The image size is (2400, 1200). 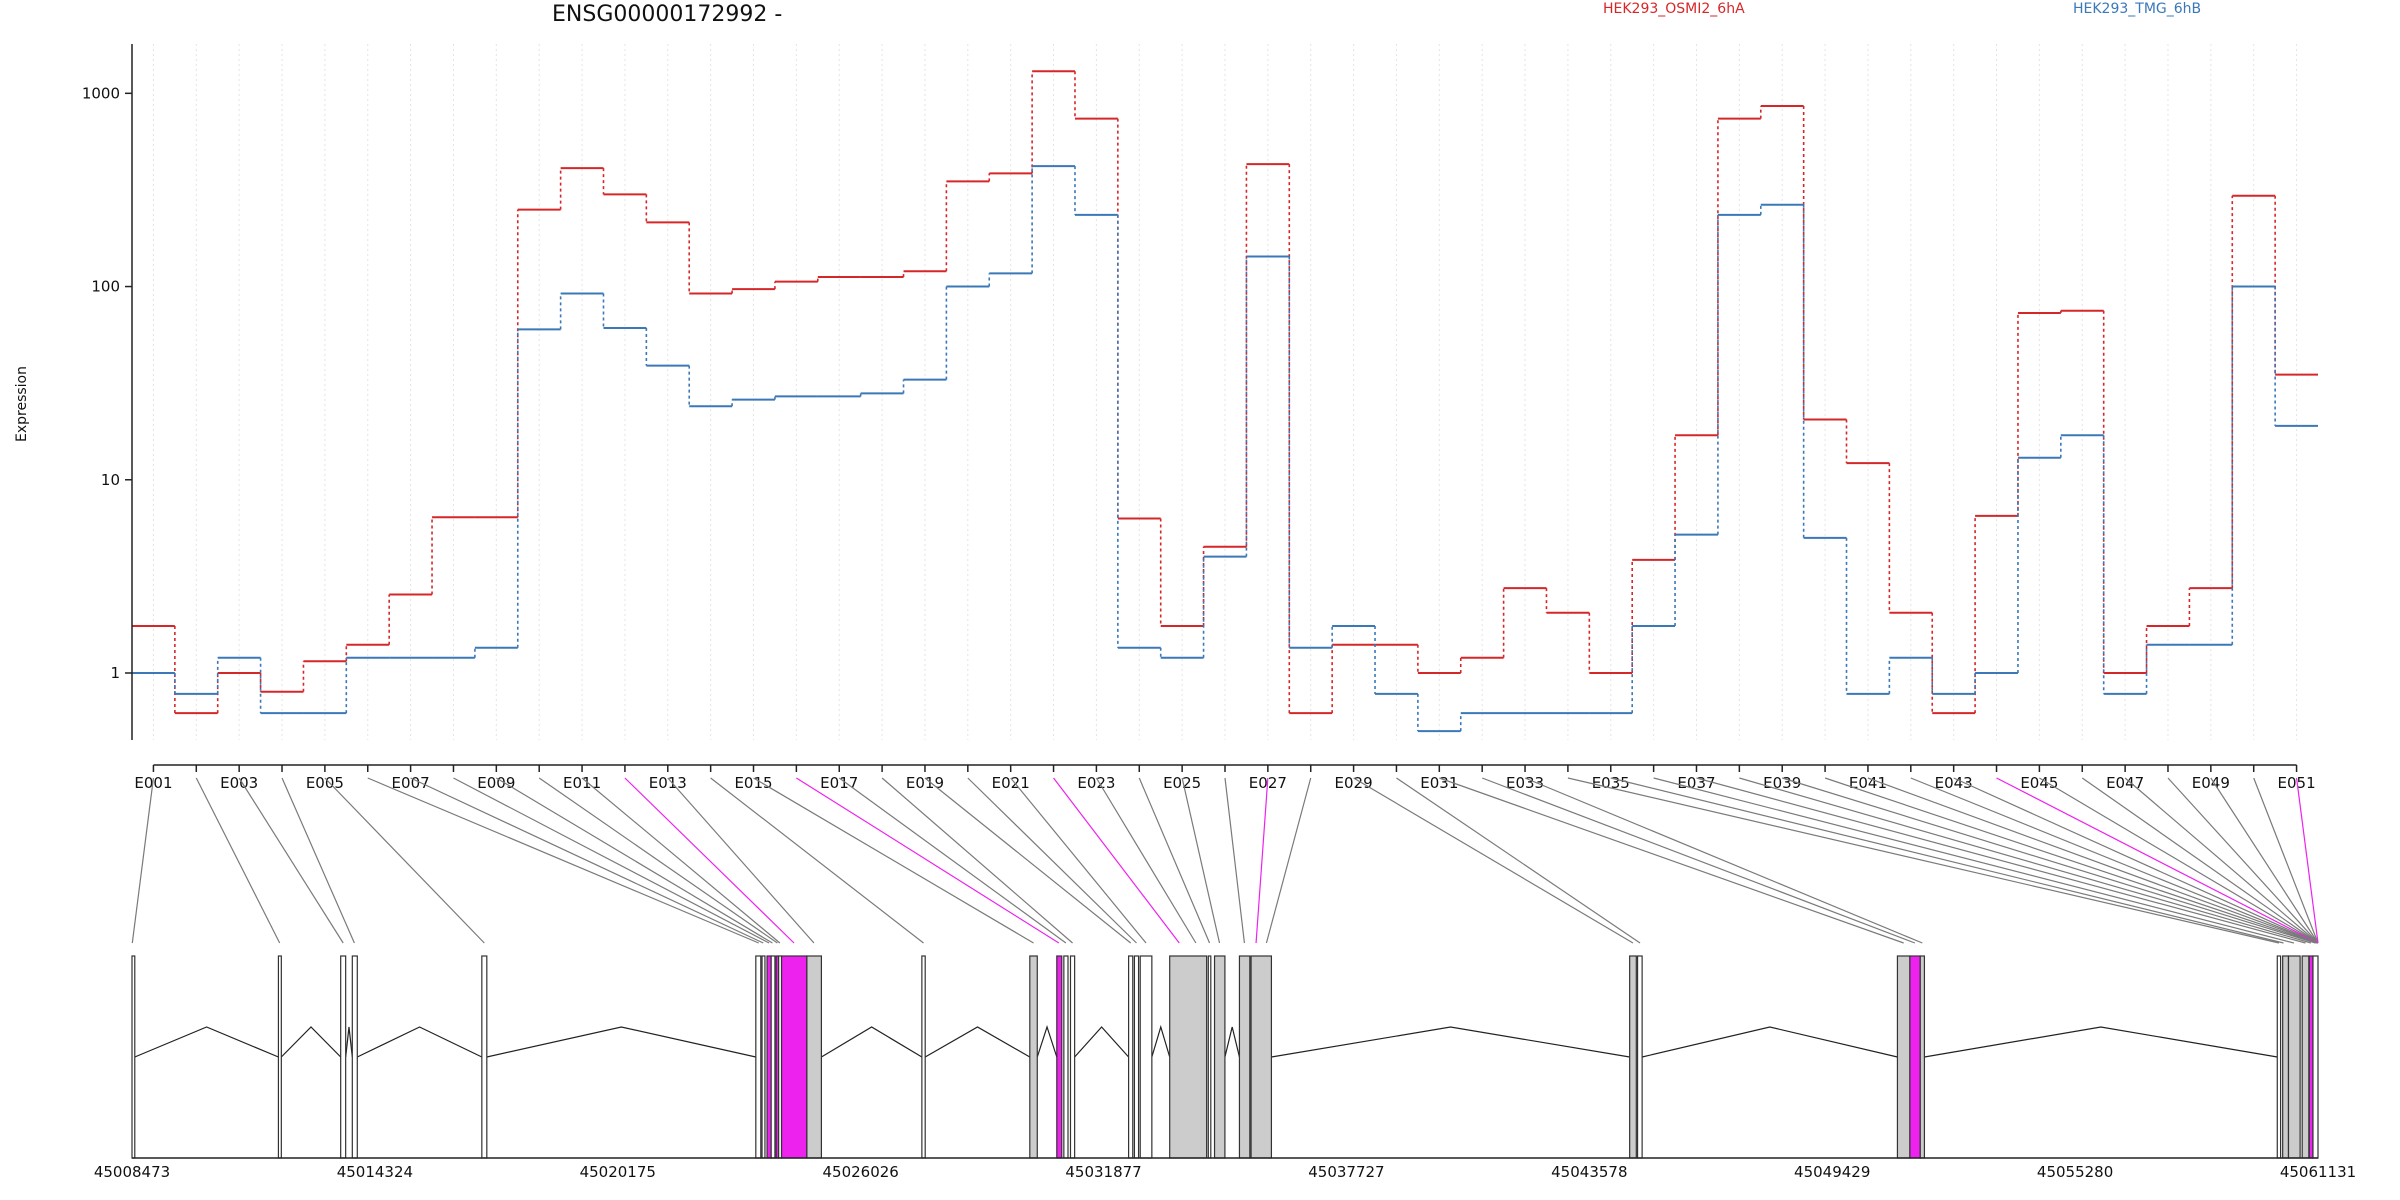 I want to click on x-tick-label: E035, so click(x=1611, y=783).